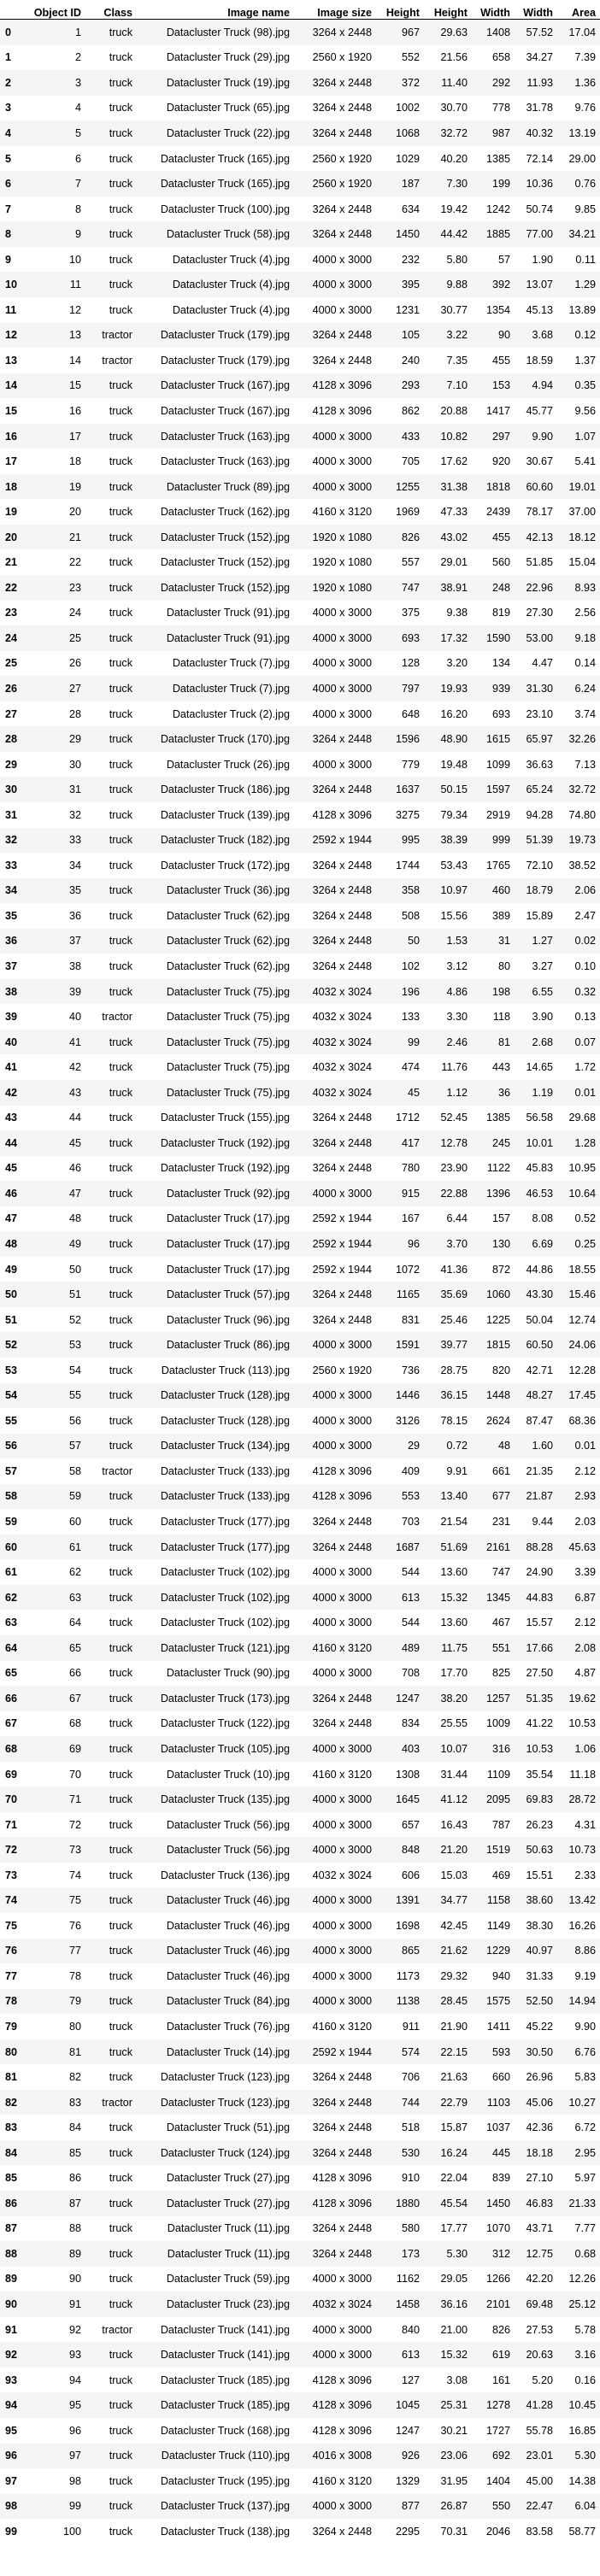 This screenshot has height=2576, width=600. I want to click on class-cell: tractor, so click(117, 2329).